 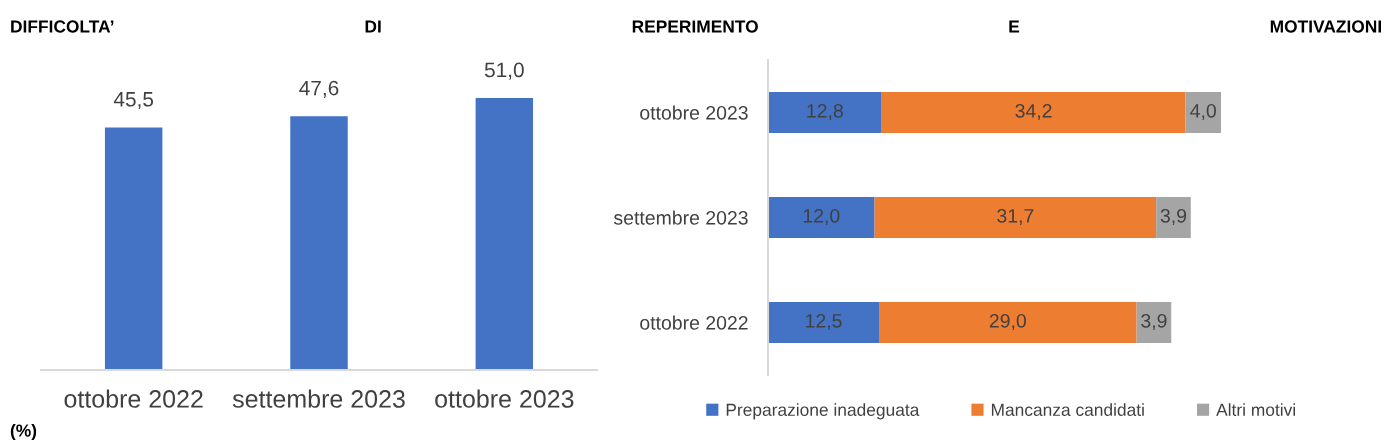 I want to click on x-tick-label: ottobre 2022, so click(x=133, y=398).